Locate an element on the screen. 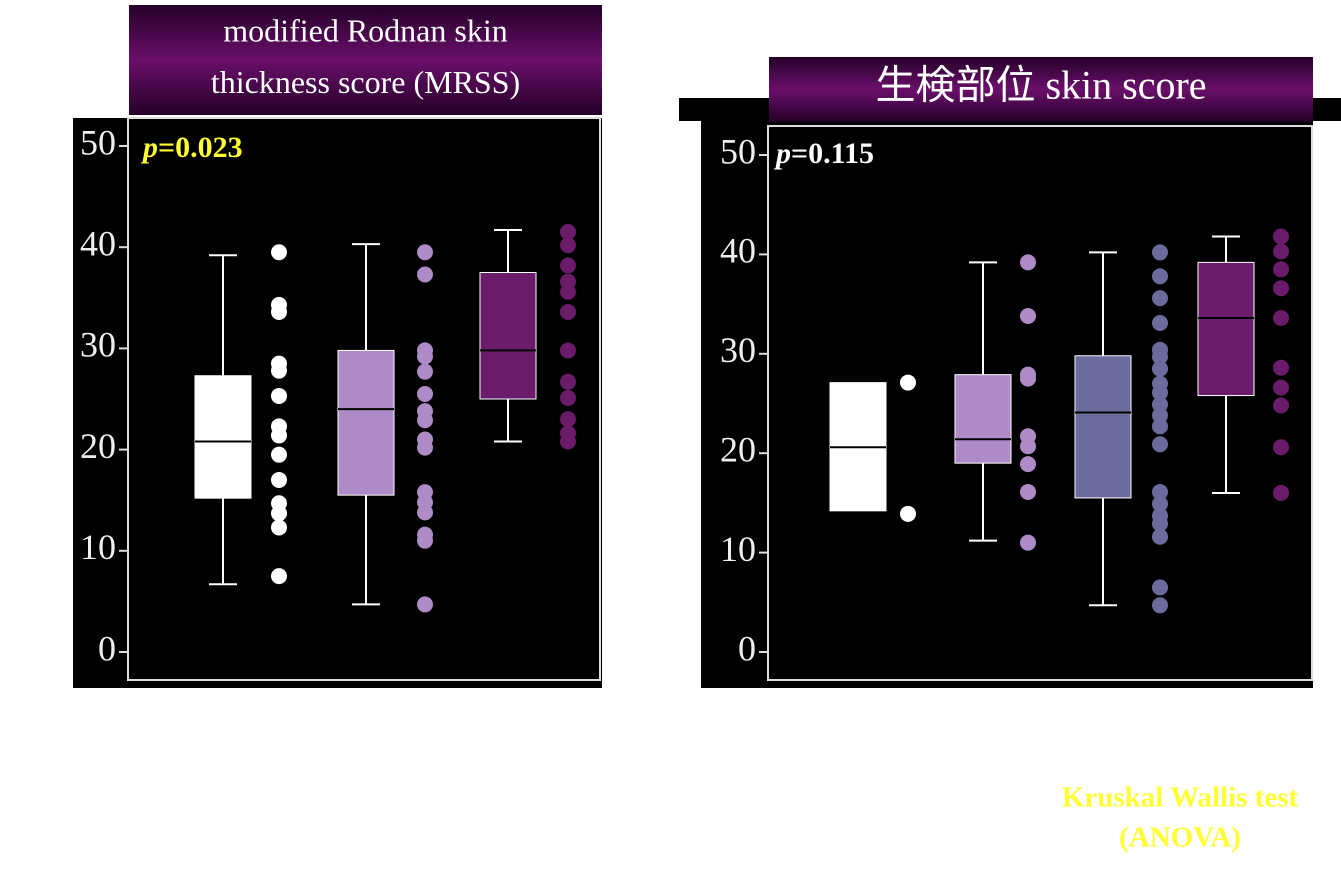 The image size is (1341, 878). p-value: p=0.023 is located at coordinates (191, 147).